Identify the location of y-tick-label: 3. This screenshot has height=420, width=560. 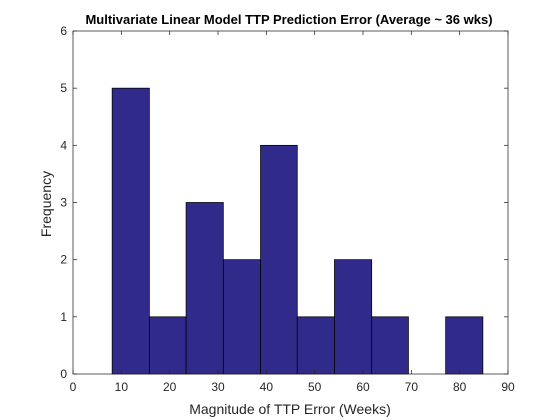
(63, 203).